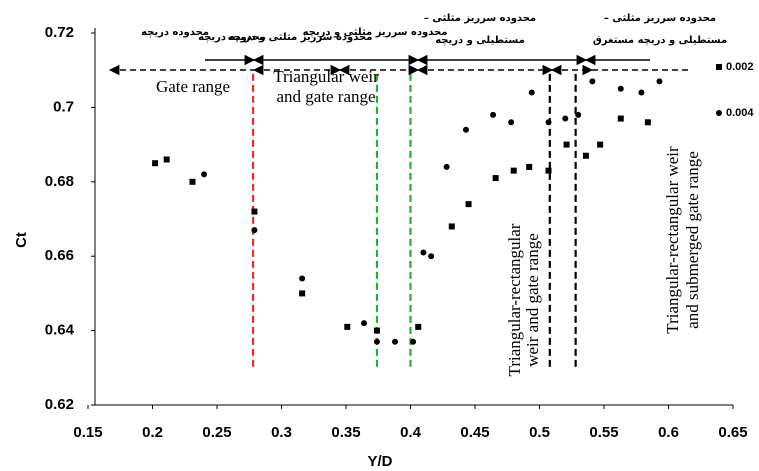 The image size is (759, 471). Describe the element at coordinates (474, 432) in the screenshot. I see `x-tick-label: 0.45` at that location.